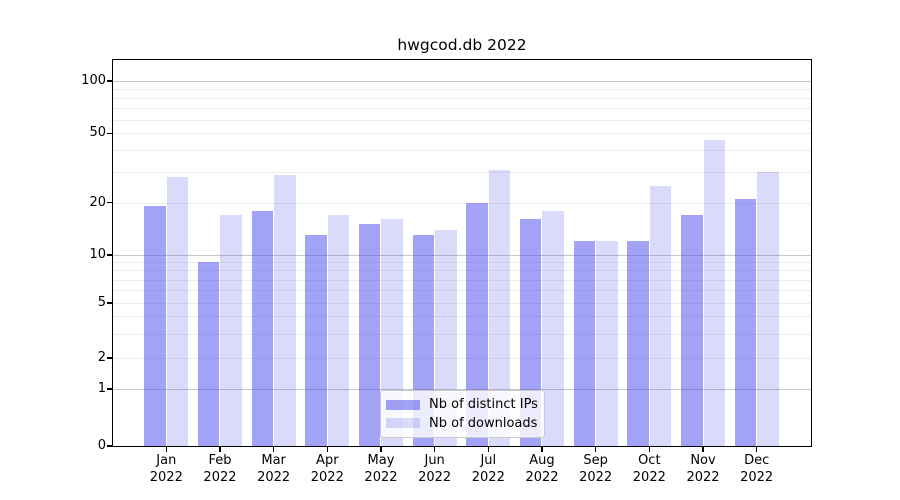 The height and width of the screenshot is (500, 900). I want to click on bar-downloads-aug-2022, so click(553, 328).